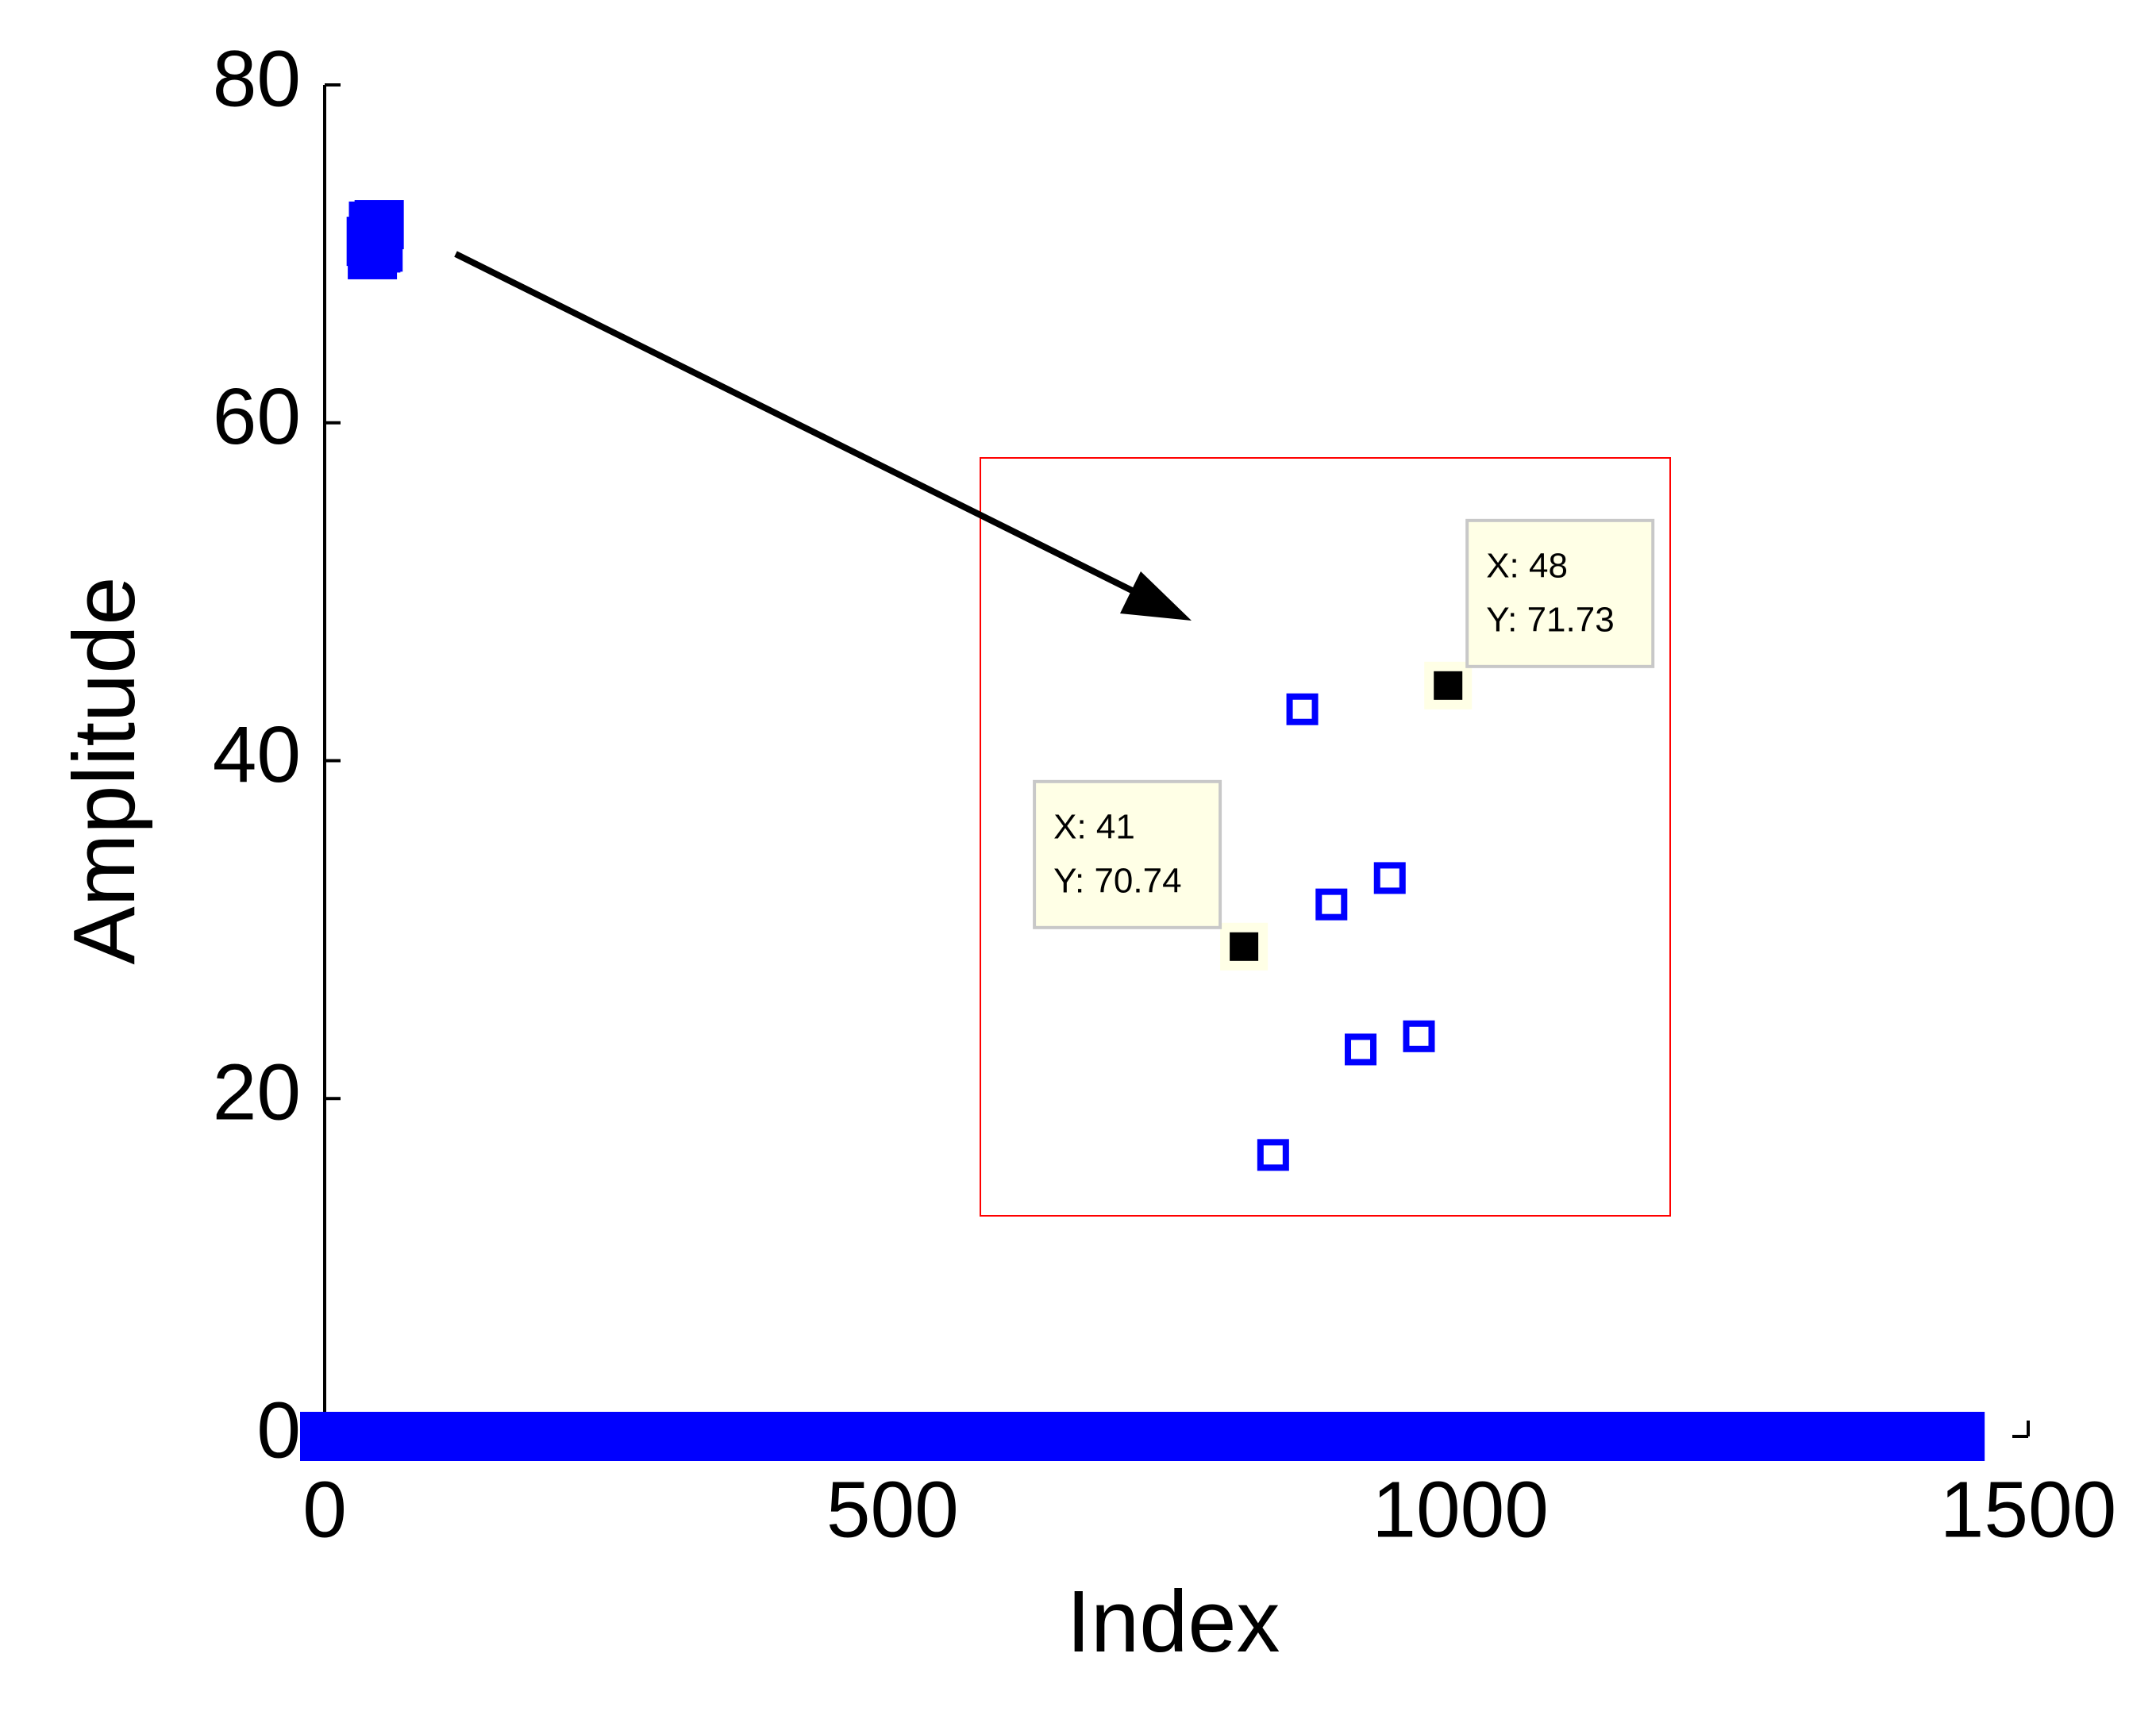 The width and height of the screenshot is (2156, 1711). I want to click on y-tick-label: 20, so click(257, 1093).